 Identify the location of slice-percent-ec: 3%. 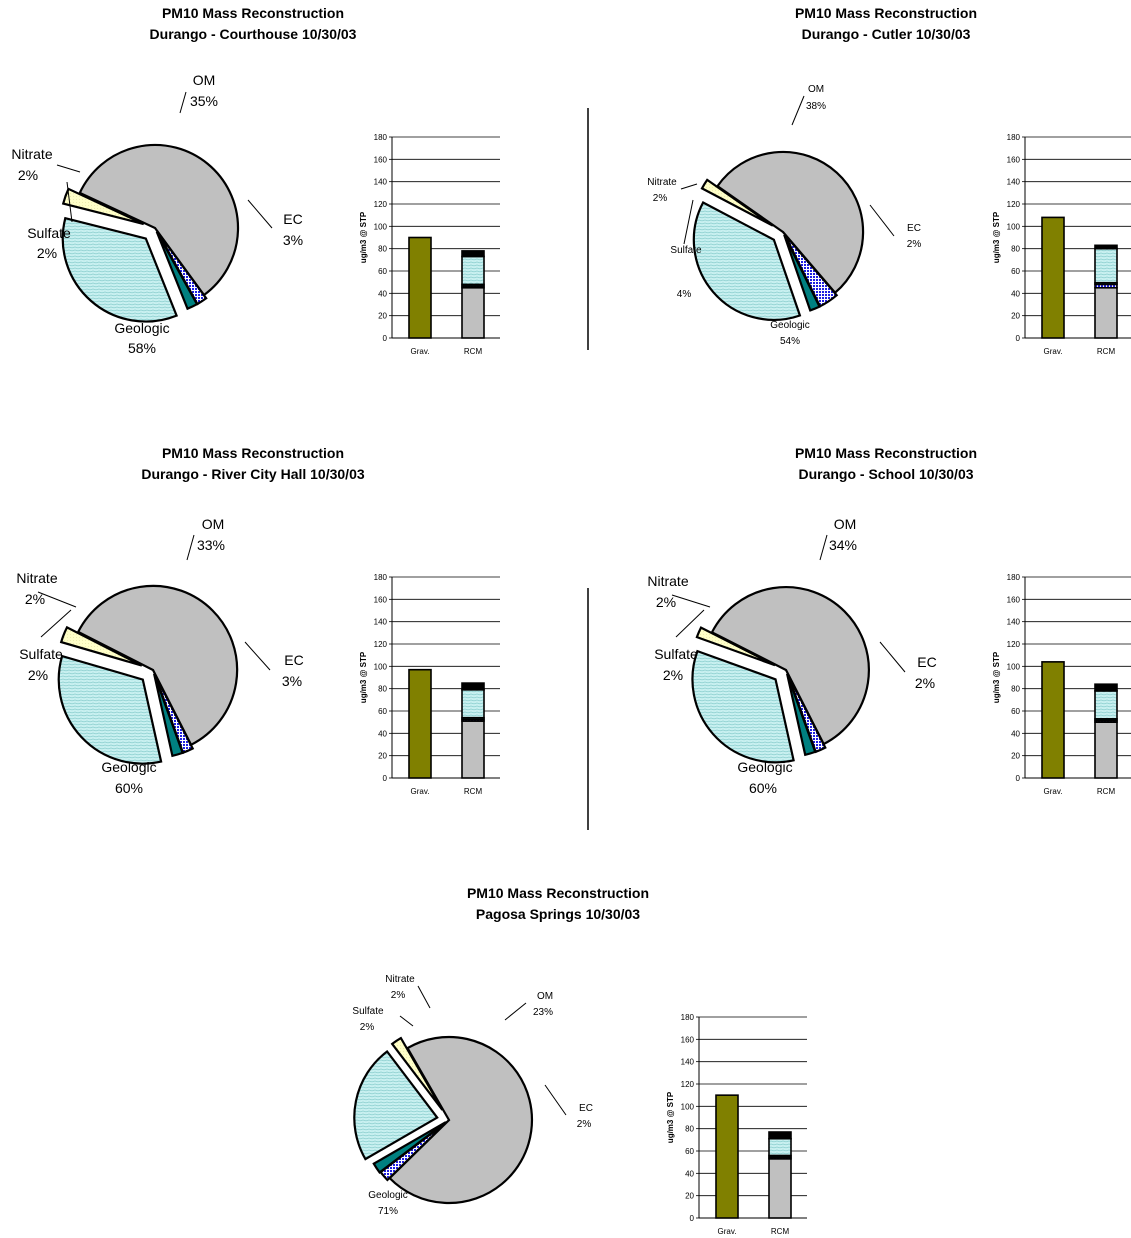
(292, 681).